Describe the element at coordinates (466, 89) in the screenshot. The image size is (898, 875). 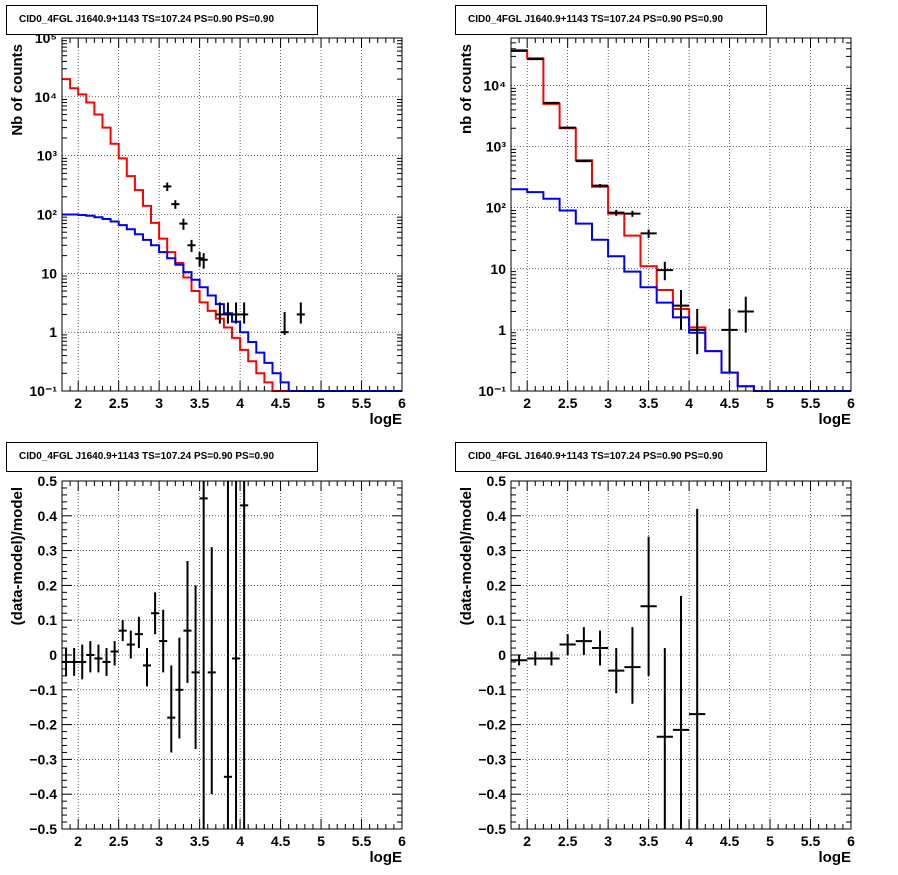
I see `y-axis-title: nb of counts` at that location.